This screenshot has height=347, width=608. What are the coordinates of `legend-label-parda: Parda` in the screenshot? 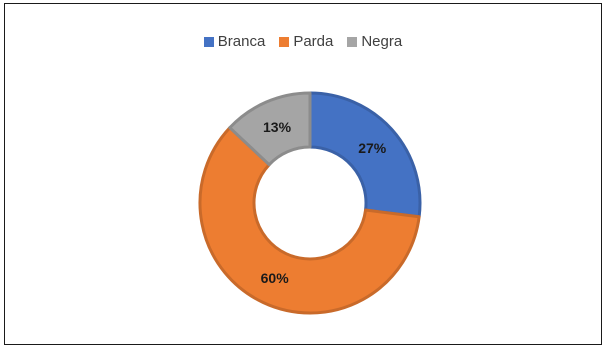 It's located at (313, 41).